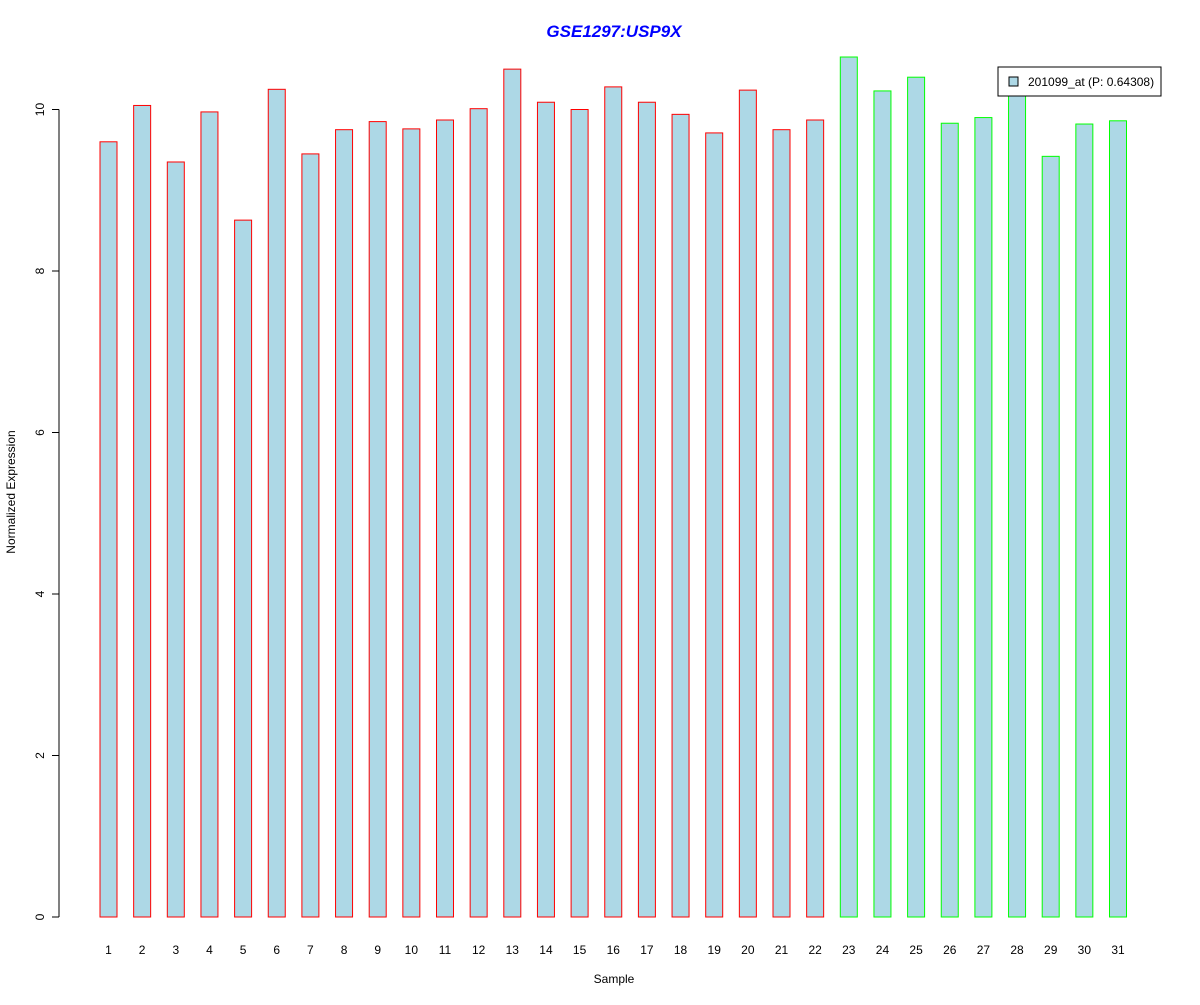 This screenshot has width=1200, height=1005. Describe the element at coordinates (1017, 950) in the screenshot. I see `x-tick-label: 28` at that location.